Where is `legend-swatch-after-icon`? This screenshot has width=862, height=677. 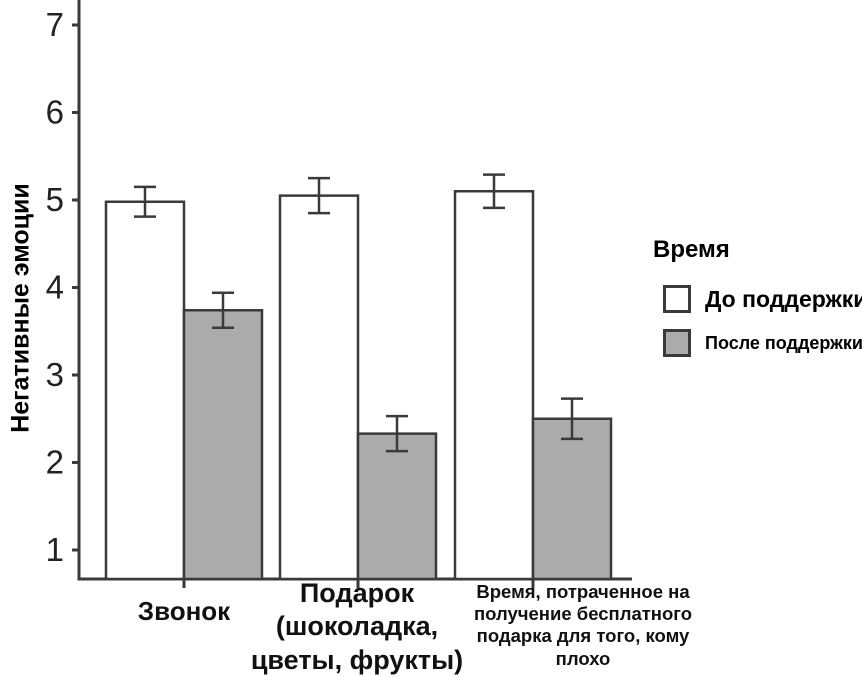 legend-swatch-after-icon is located at coordinates (677, 343).